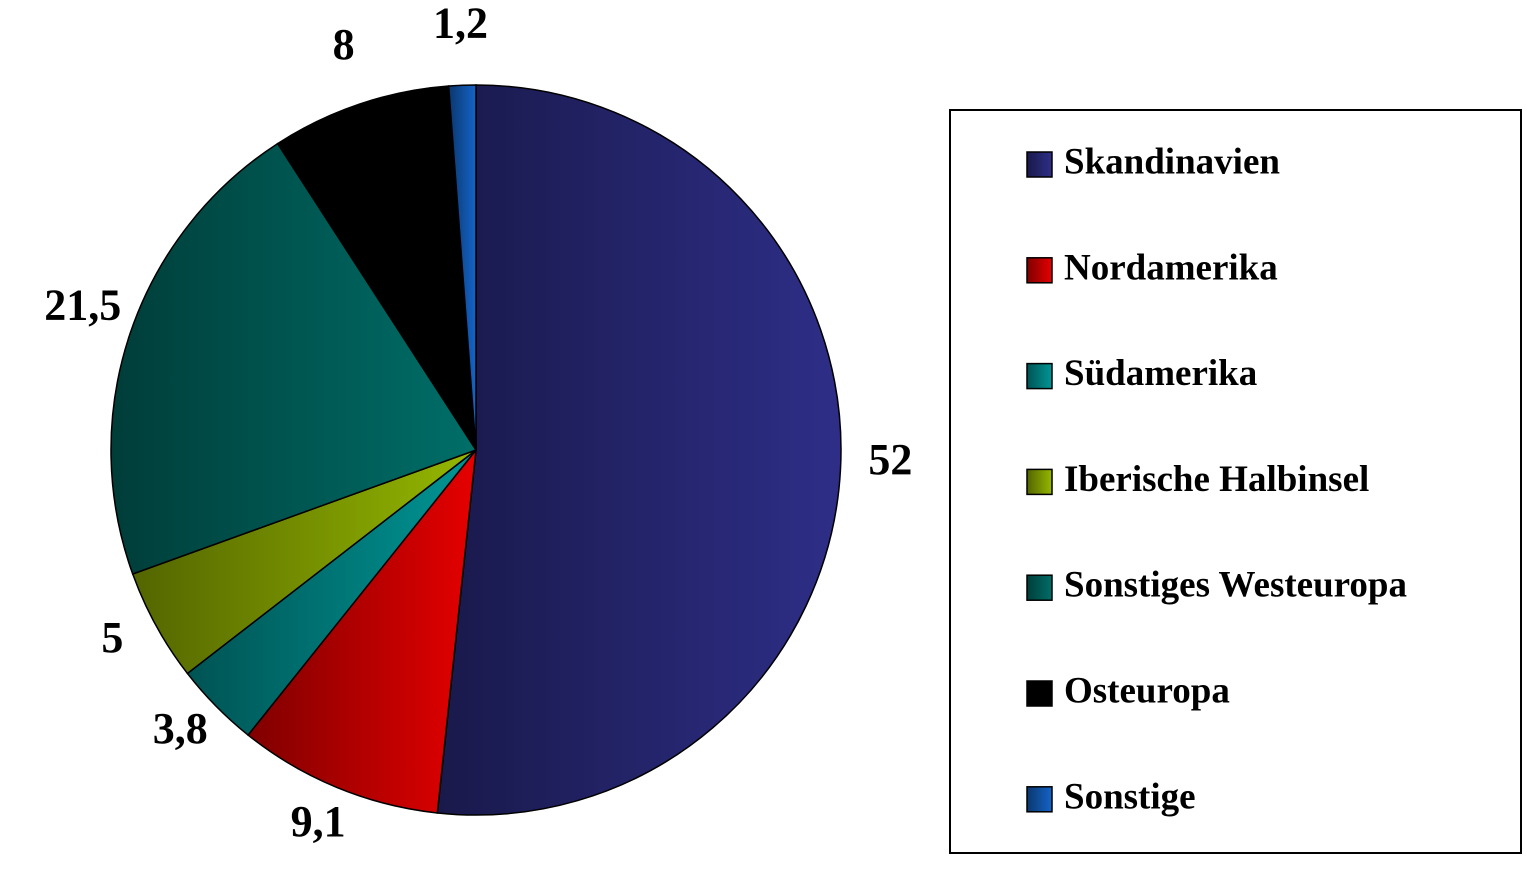 The image size is (1526, 874). I want to click on legend-label: Südamerika, so click(1160, 373).